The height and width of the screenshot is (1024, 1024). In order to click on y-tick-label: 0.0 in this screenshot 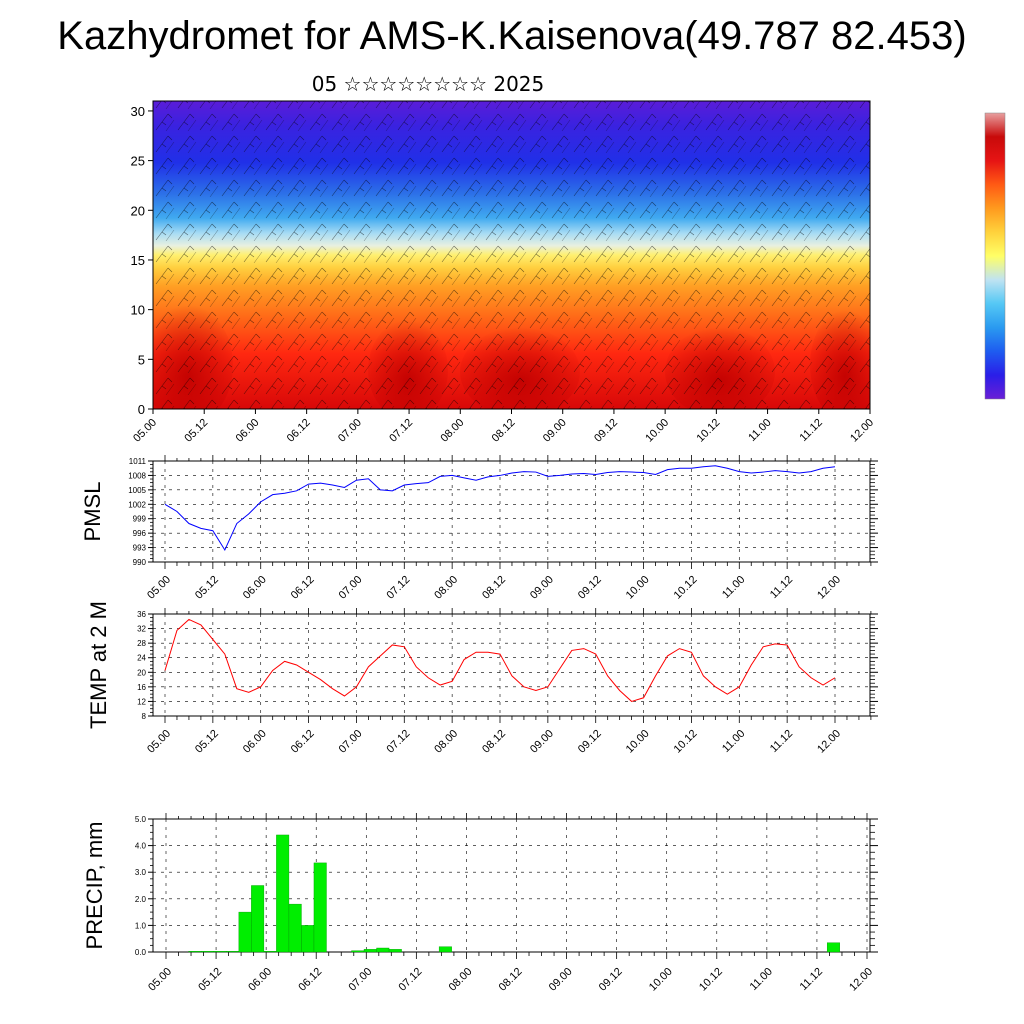, I will do `click(141, 952)`.